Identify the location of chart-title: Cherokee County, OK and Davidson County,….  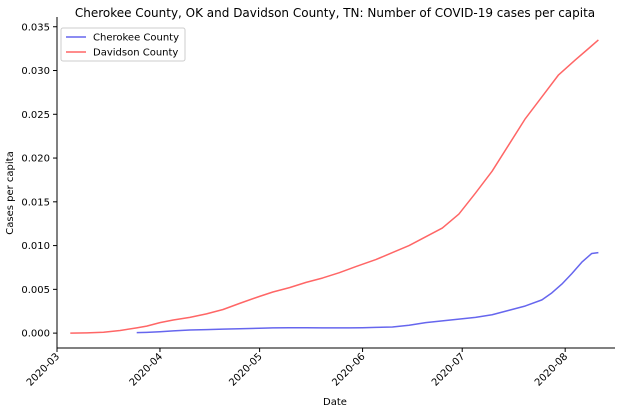
(335, 13).